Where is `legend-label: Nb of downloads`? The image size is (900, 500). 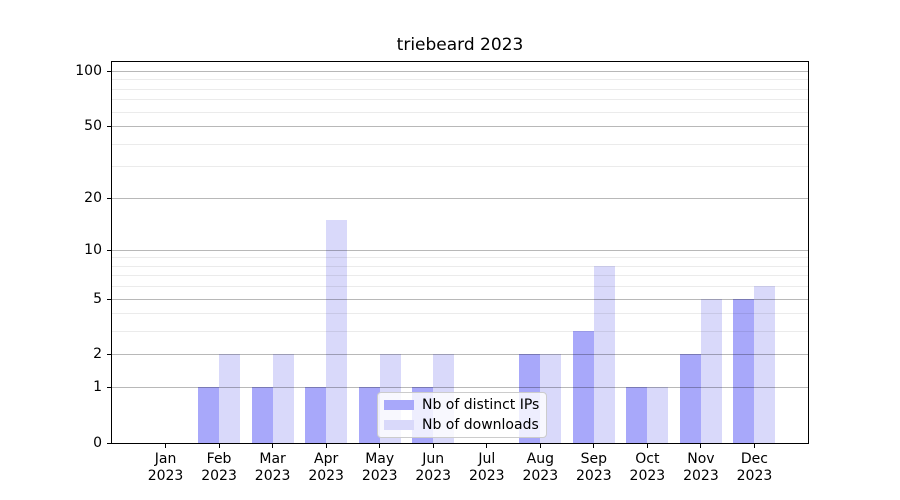
legend-label: Nb of downloads is located at coordinates (480, 425).